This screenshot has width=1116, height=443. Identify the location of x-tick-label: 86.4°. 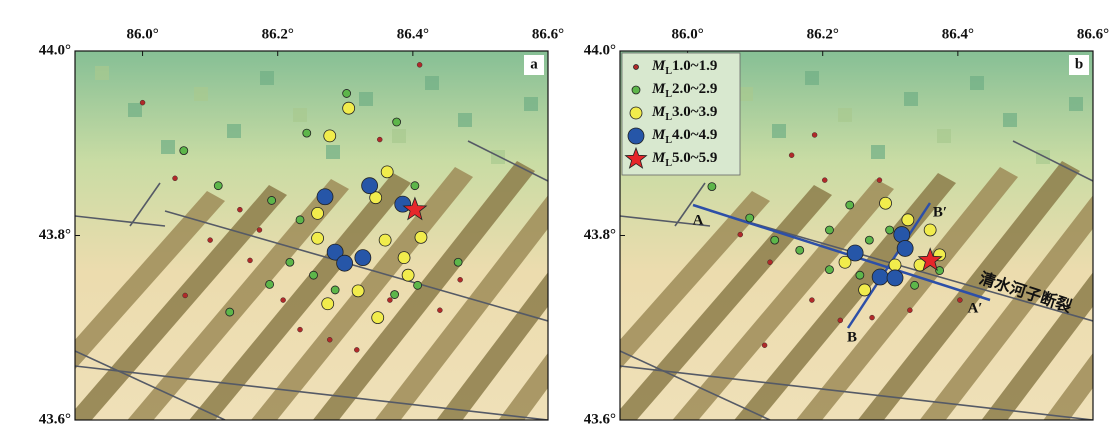
(958, 34).